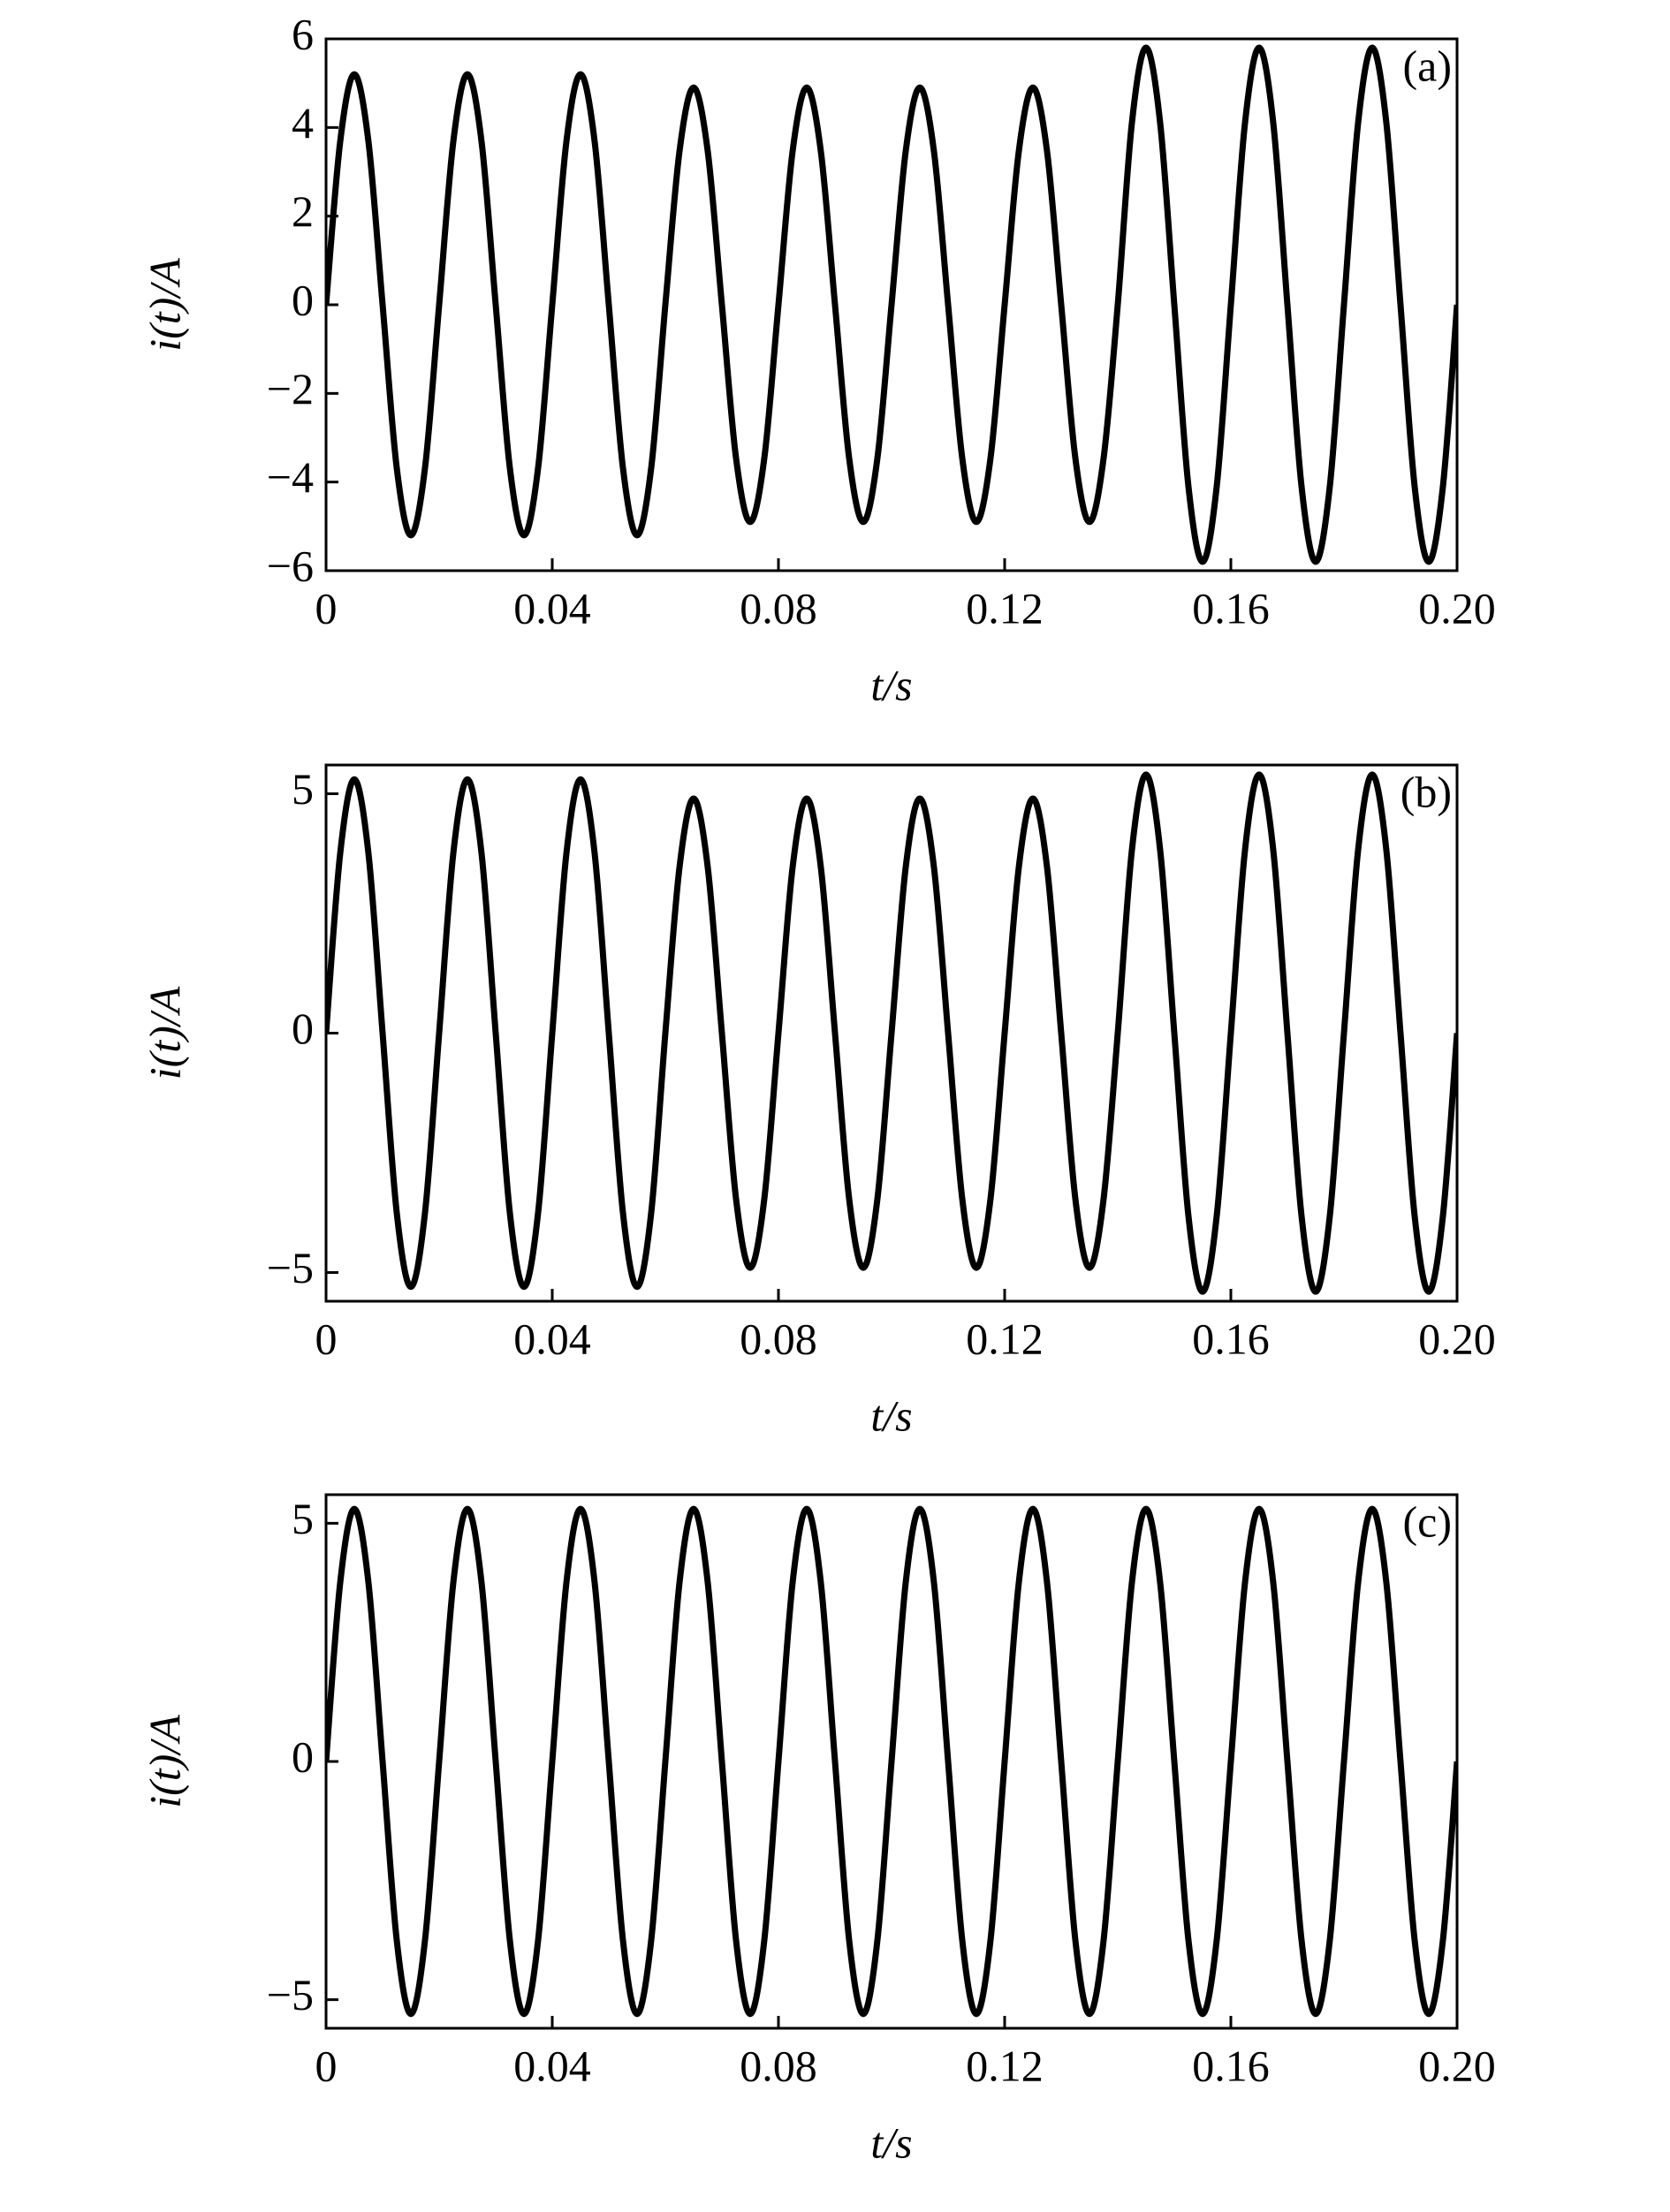 The height and width of the screenshot is (2212, 1670). Describe the element at coordinates (1428, 65) in the screenshot. I see `panel-label: (a)` at that location.